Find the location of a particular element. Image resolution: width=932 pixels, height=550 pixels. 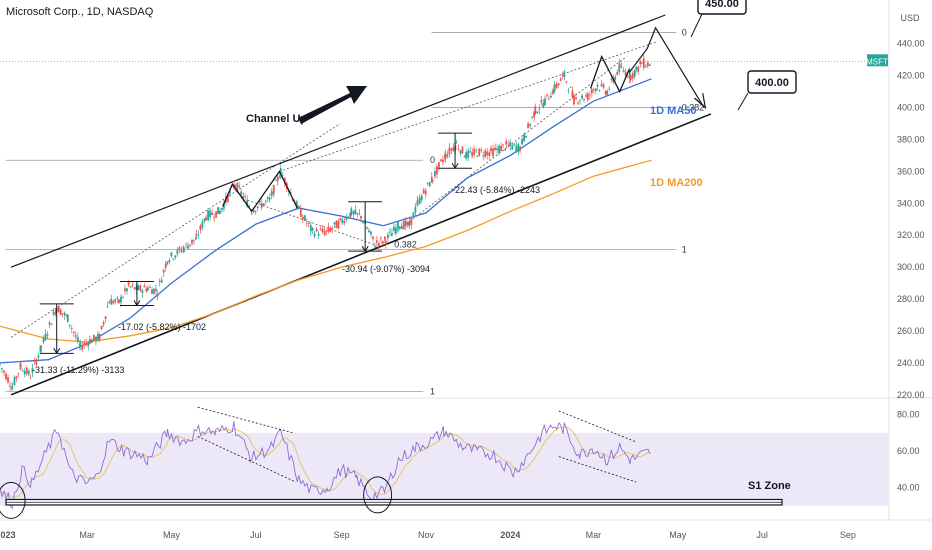

rsi-indicator is located at coordinates (325, 465).